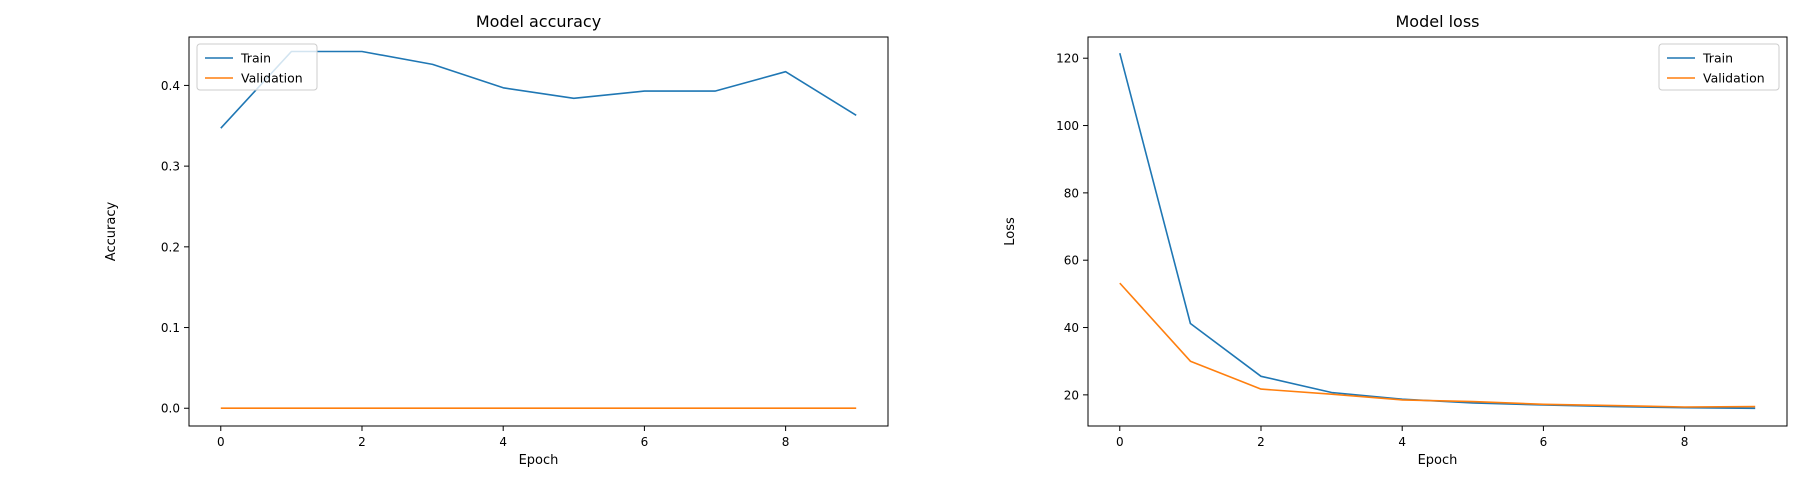 This screenshot has height=480, width=1820. What do you see at coordinates (1437, 21) in the screenshot?
I see `chart-title: Model loss` at bounding box center [1437, 21].